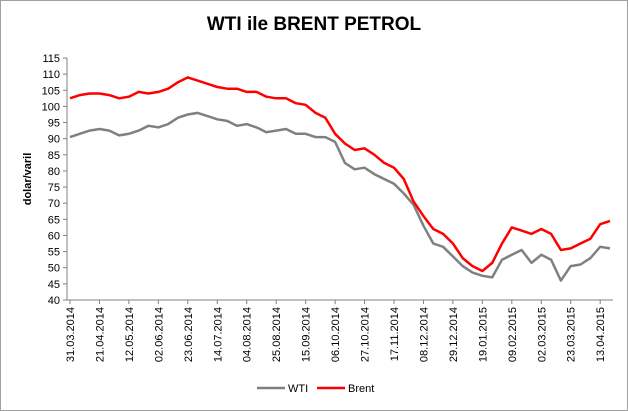  What do you see at coordinates (54, 204) in the screenshot?
I see `y-tick-label: 70` at bounding box center [54, 204].